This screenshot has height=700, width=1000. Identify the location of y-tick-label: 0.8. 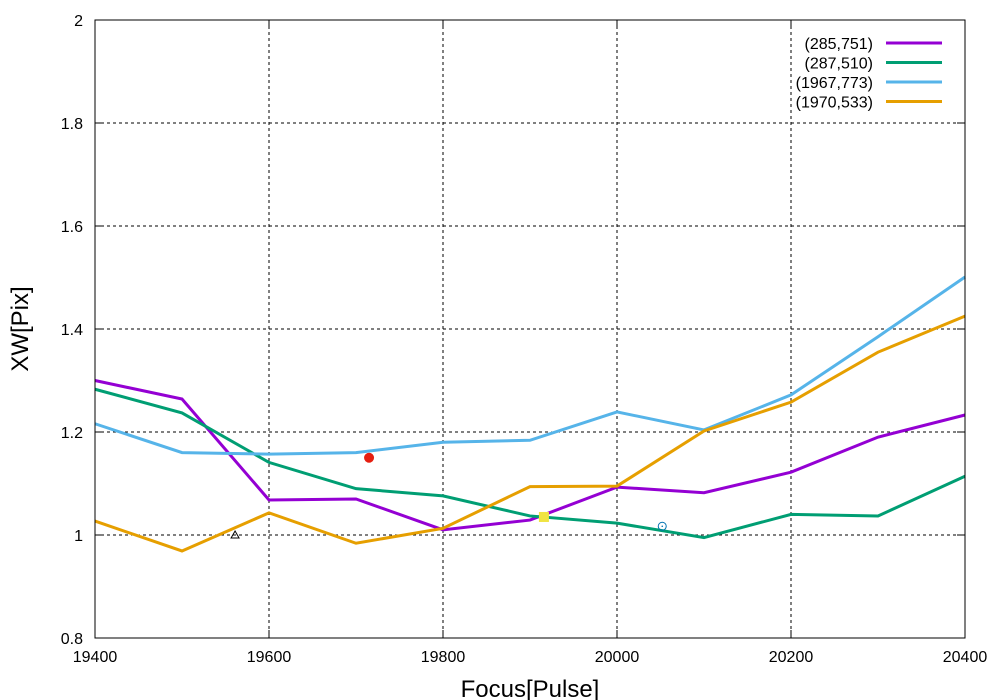
(72, 639).